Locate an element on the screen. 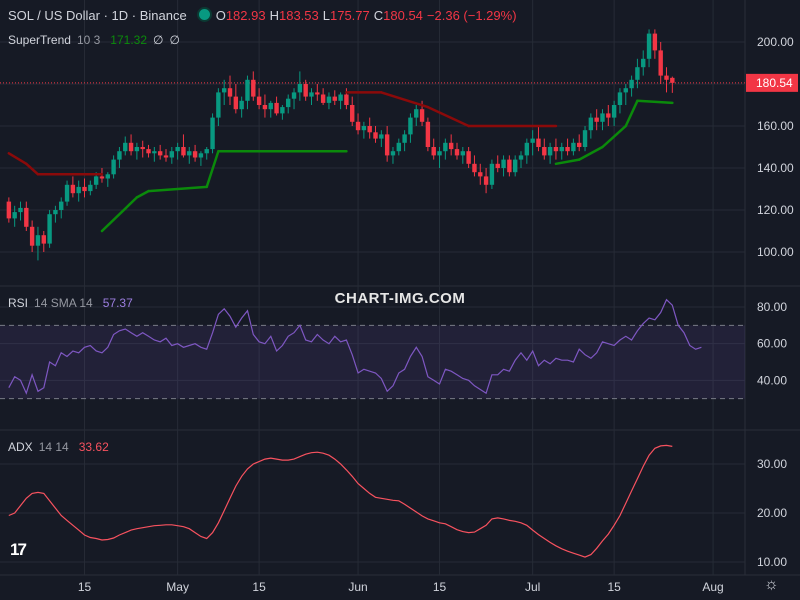 This screenshot has height=600, width=800. adx-value: 33.62 is located at coordinates (93, 447).